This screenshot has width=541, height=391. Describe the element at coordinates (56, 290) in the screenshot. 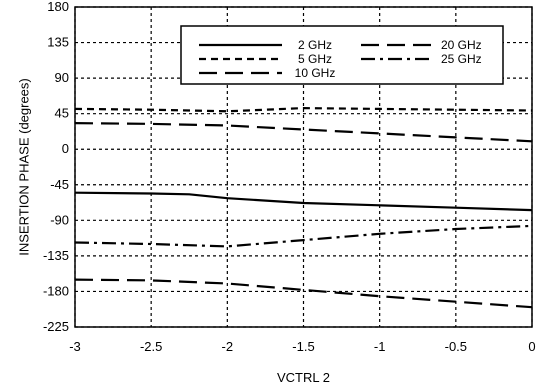

I see `y-tick-label: -180` at that location.